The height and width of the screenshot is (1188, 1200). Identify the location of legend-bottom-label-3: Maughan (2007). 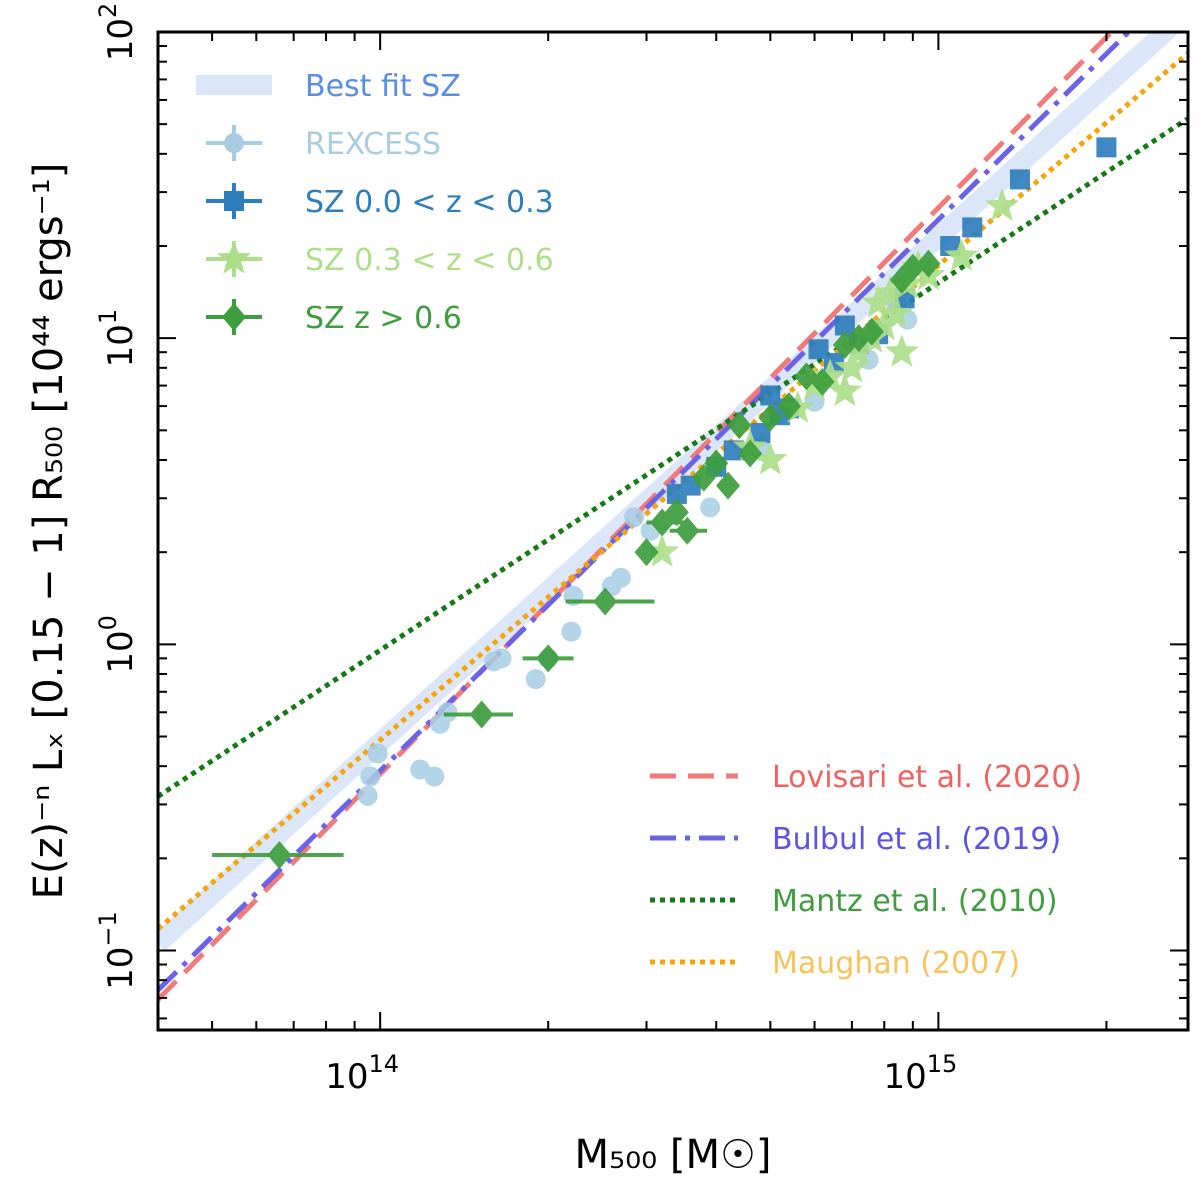
(896, 963).